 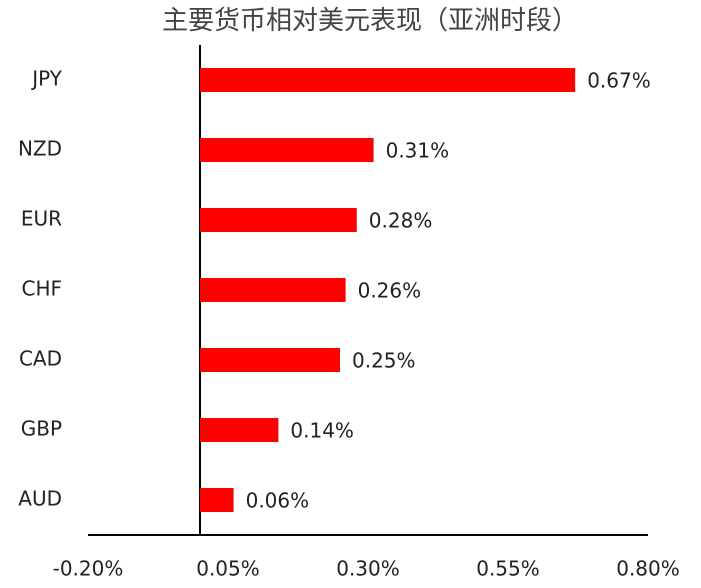 What do you see at coordinates (46, 79) in the screenshot?
I see `y-tick-label: JPY` at bounding box center [46, 79].